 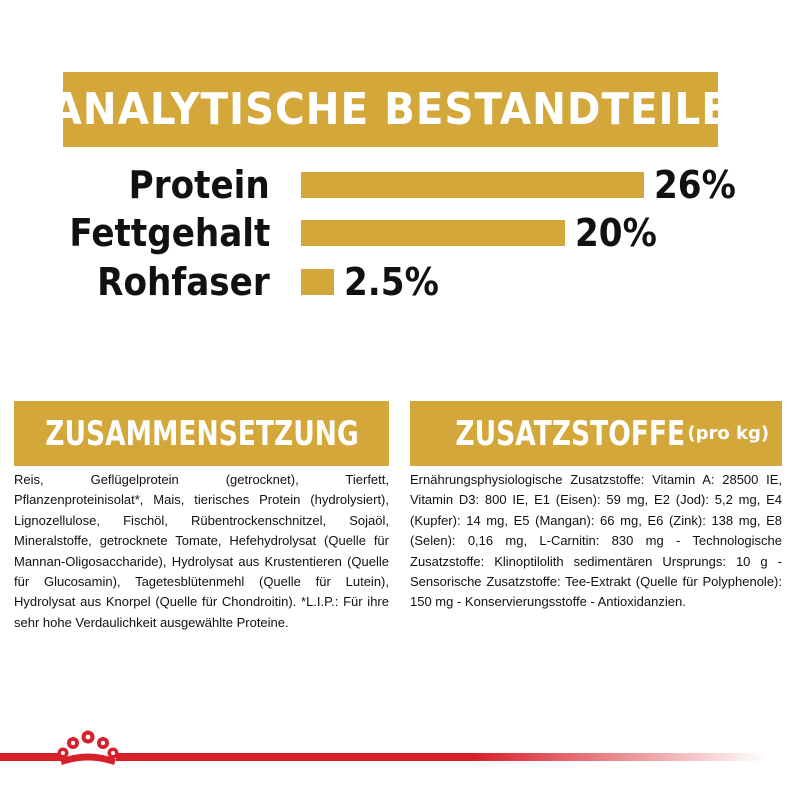 I want to click on composition-title: ZUSAMMENSETZUNG, so click(x=201, y=433).